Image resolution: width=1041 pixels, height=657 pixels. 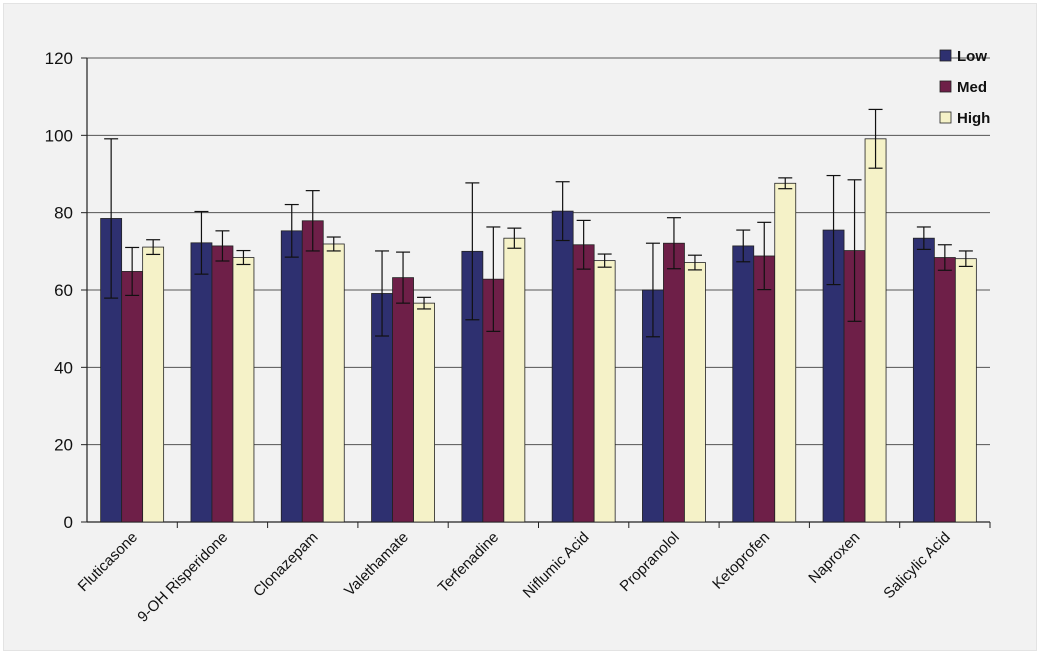 What do you see at coordinates (182, 577) in the screenshot?
I see `x-tick-label: 9-OH Risperidone` at bounding box center [182, 577].